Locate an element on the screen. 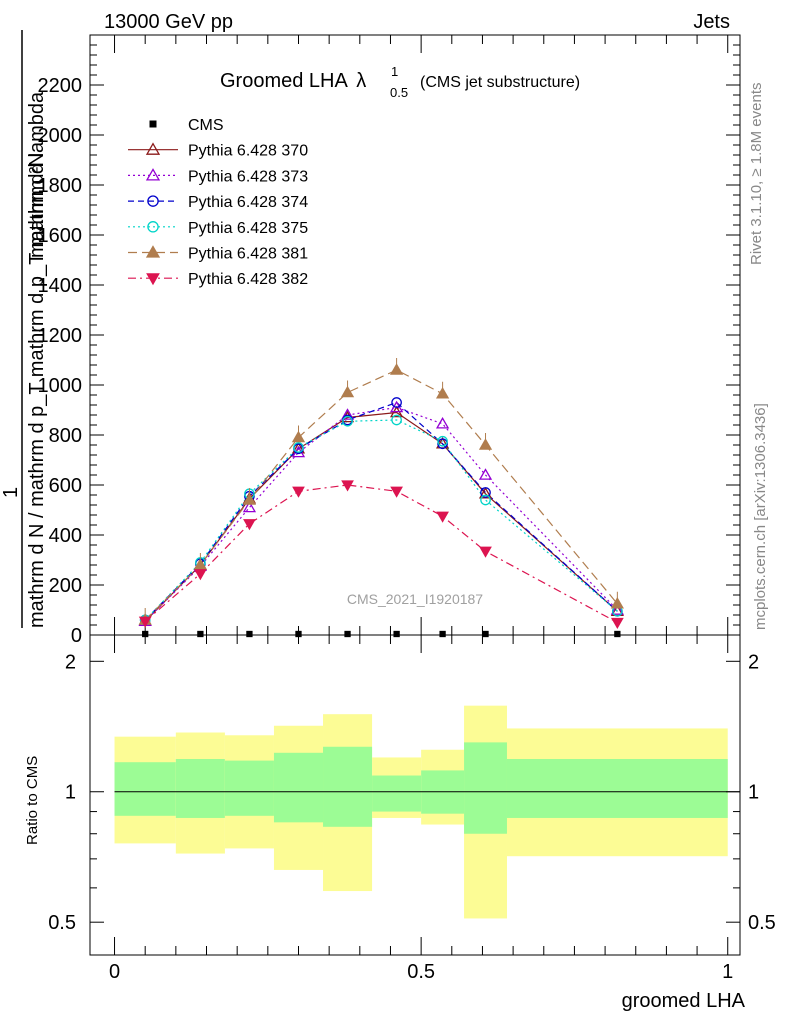 The image size is (786, 1024). legend-label: Pythia 6.428 381 is located at coordinates (248, 254).